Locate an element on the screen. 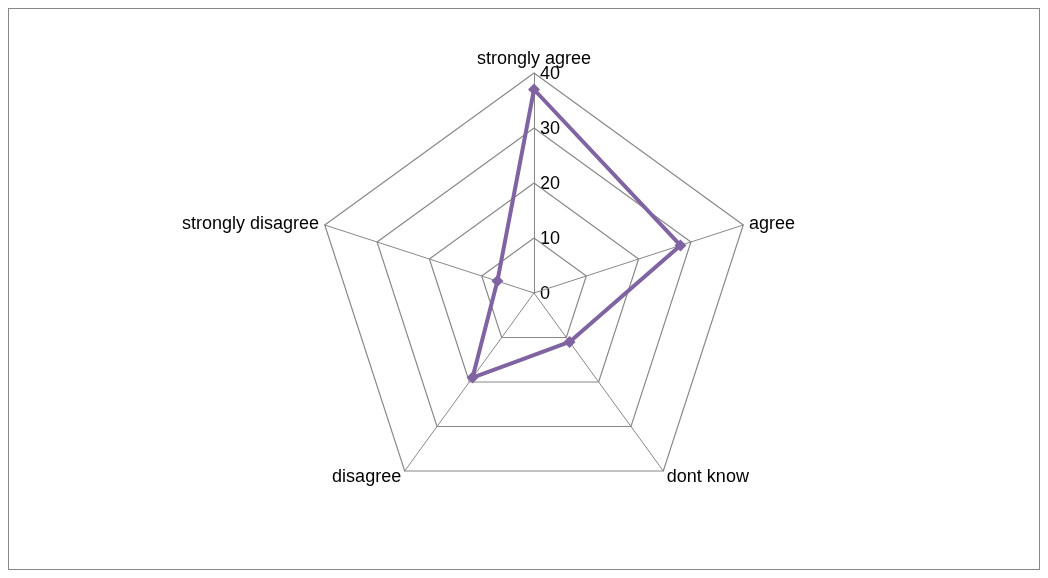  y-tick-label: 30 is located at coordinates (550, 128).